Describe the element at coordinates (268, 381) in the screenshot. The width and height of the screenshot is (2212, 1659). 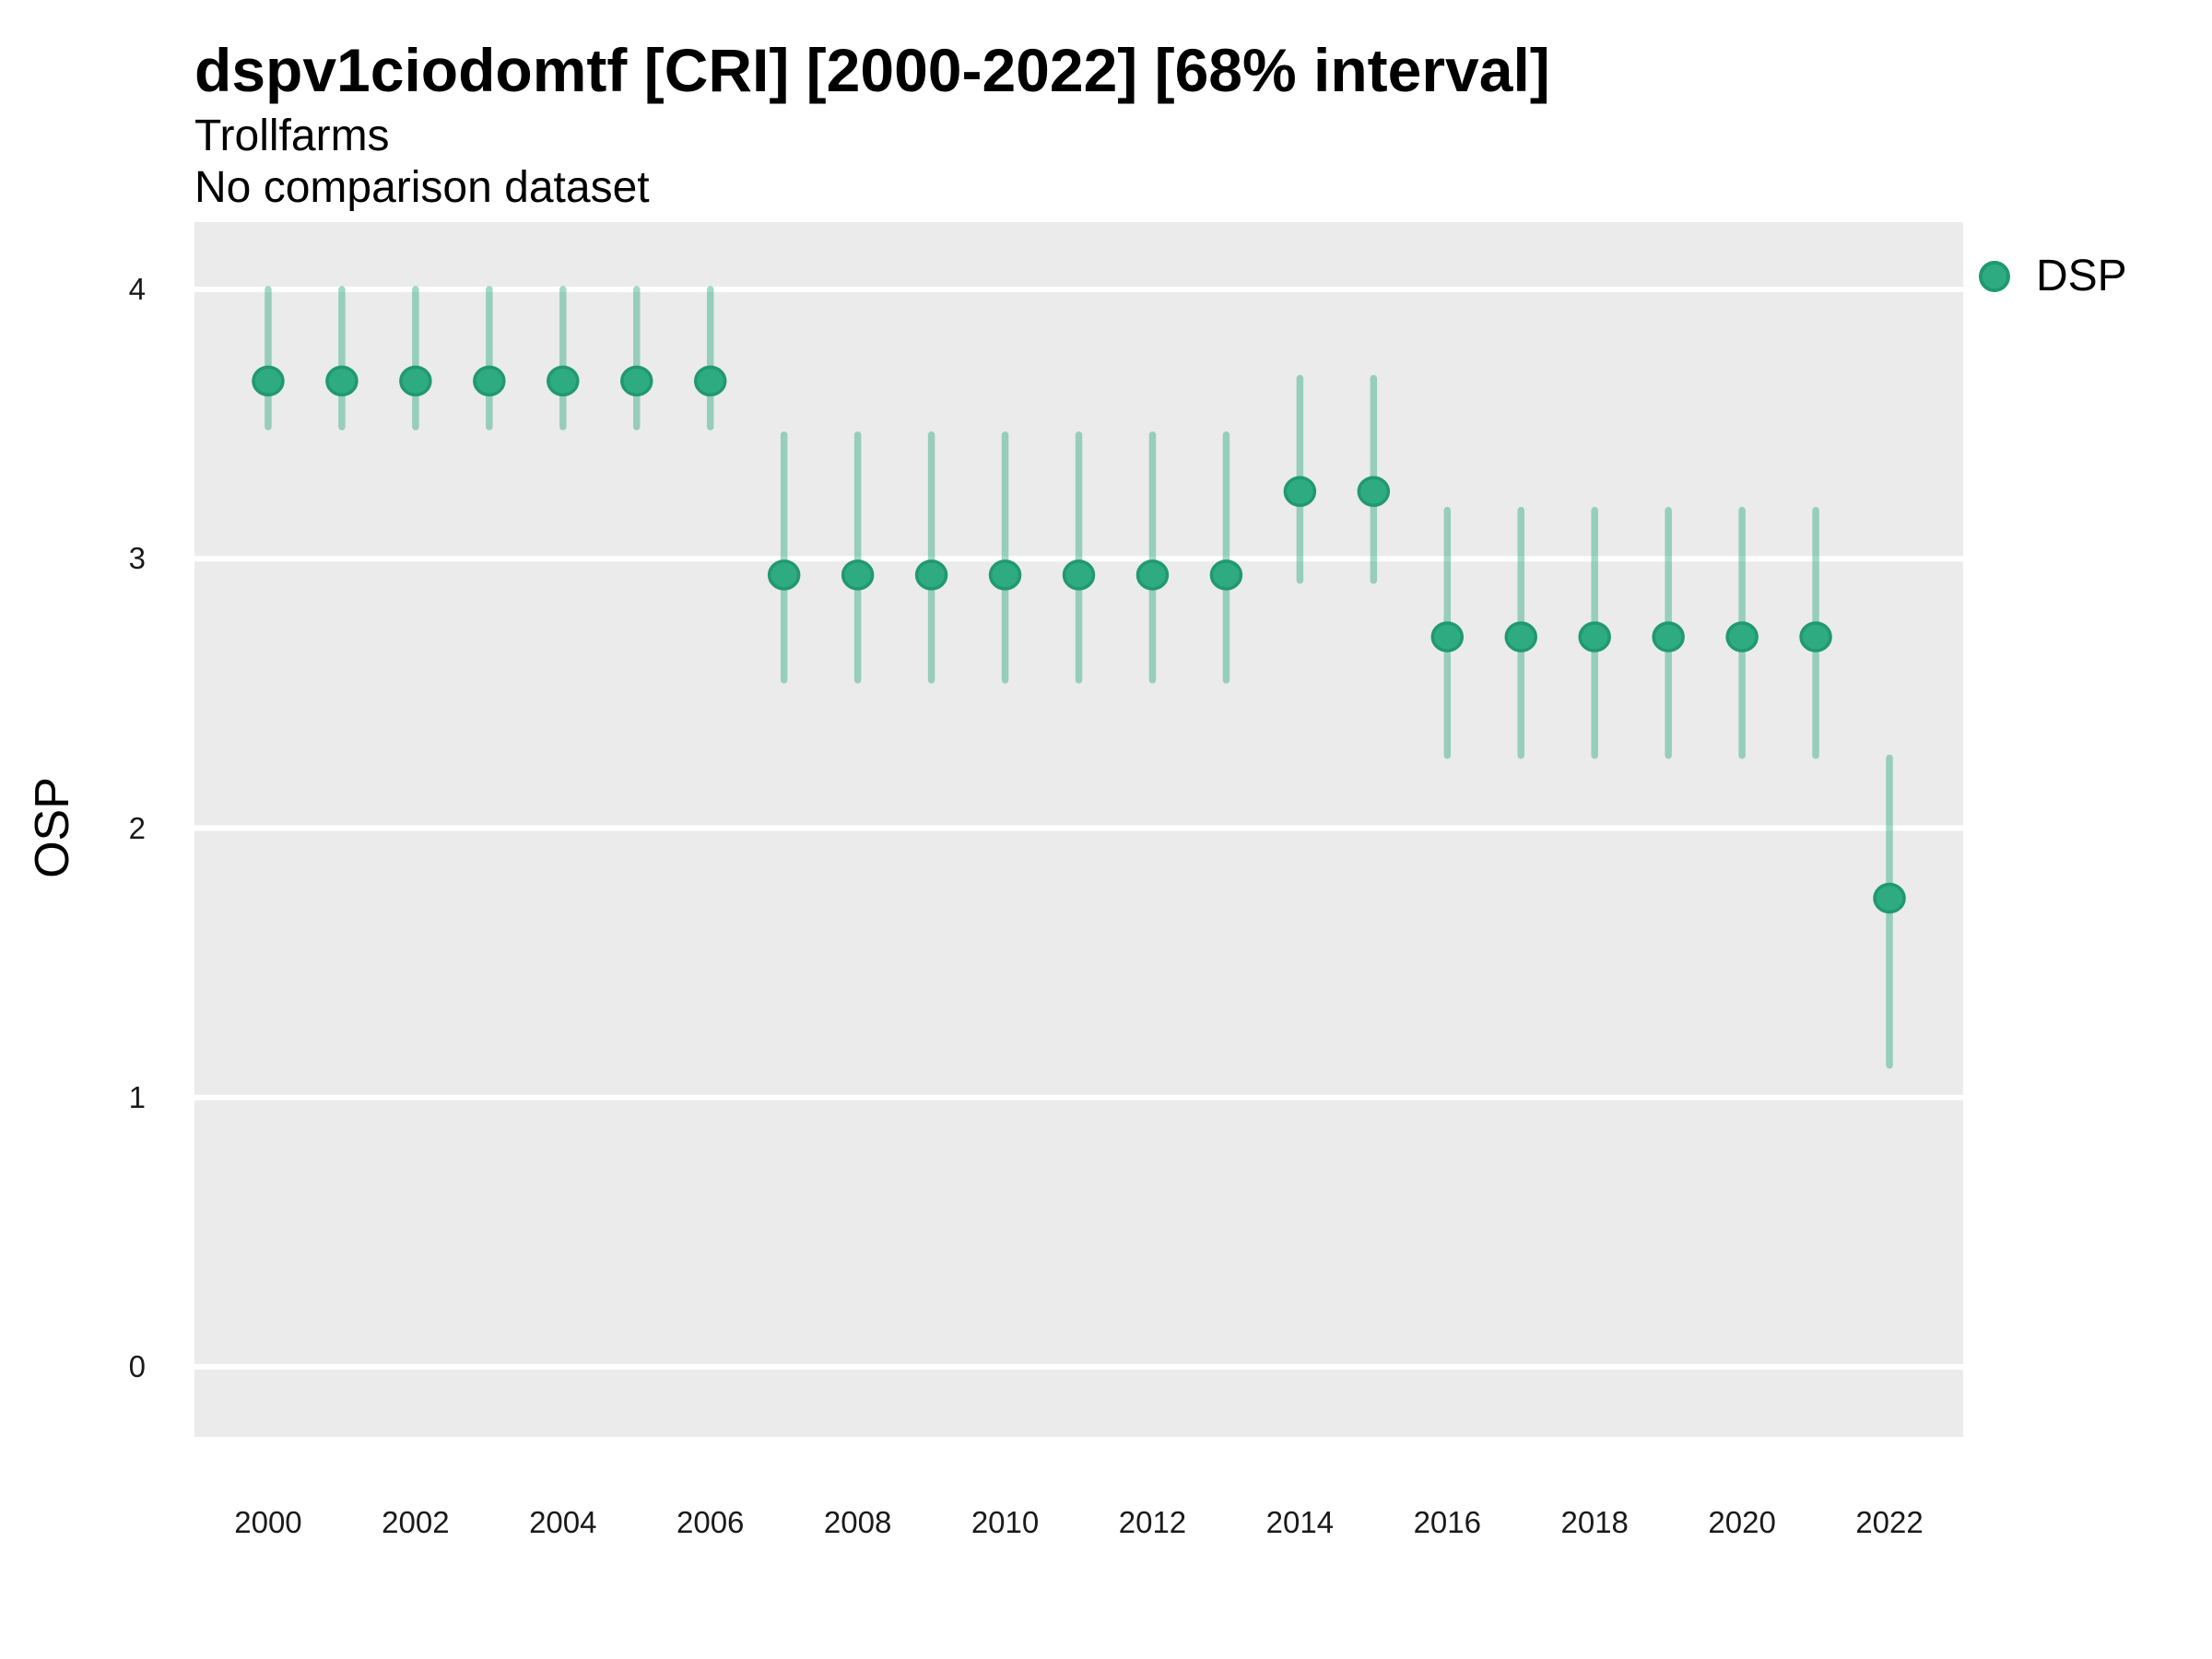
I see `data-point-2000` at that location.